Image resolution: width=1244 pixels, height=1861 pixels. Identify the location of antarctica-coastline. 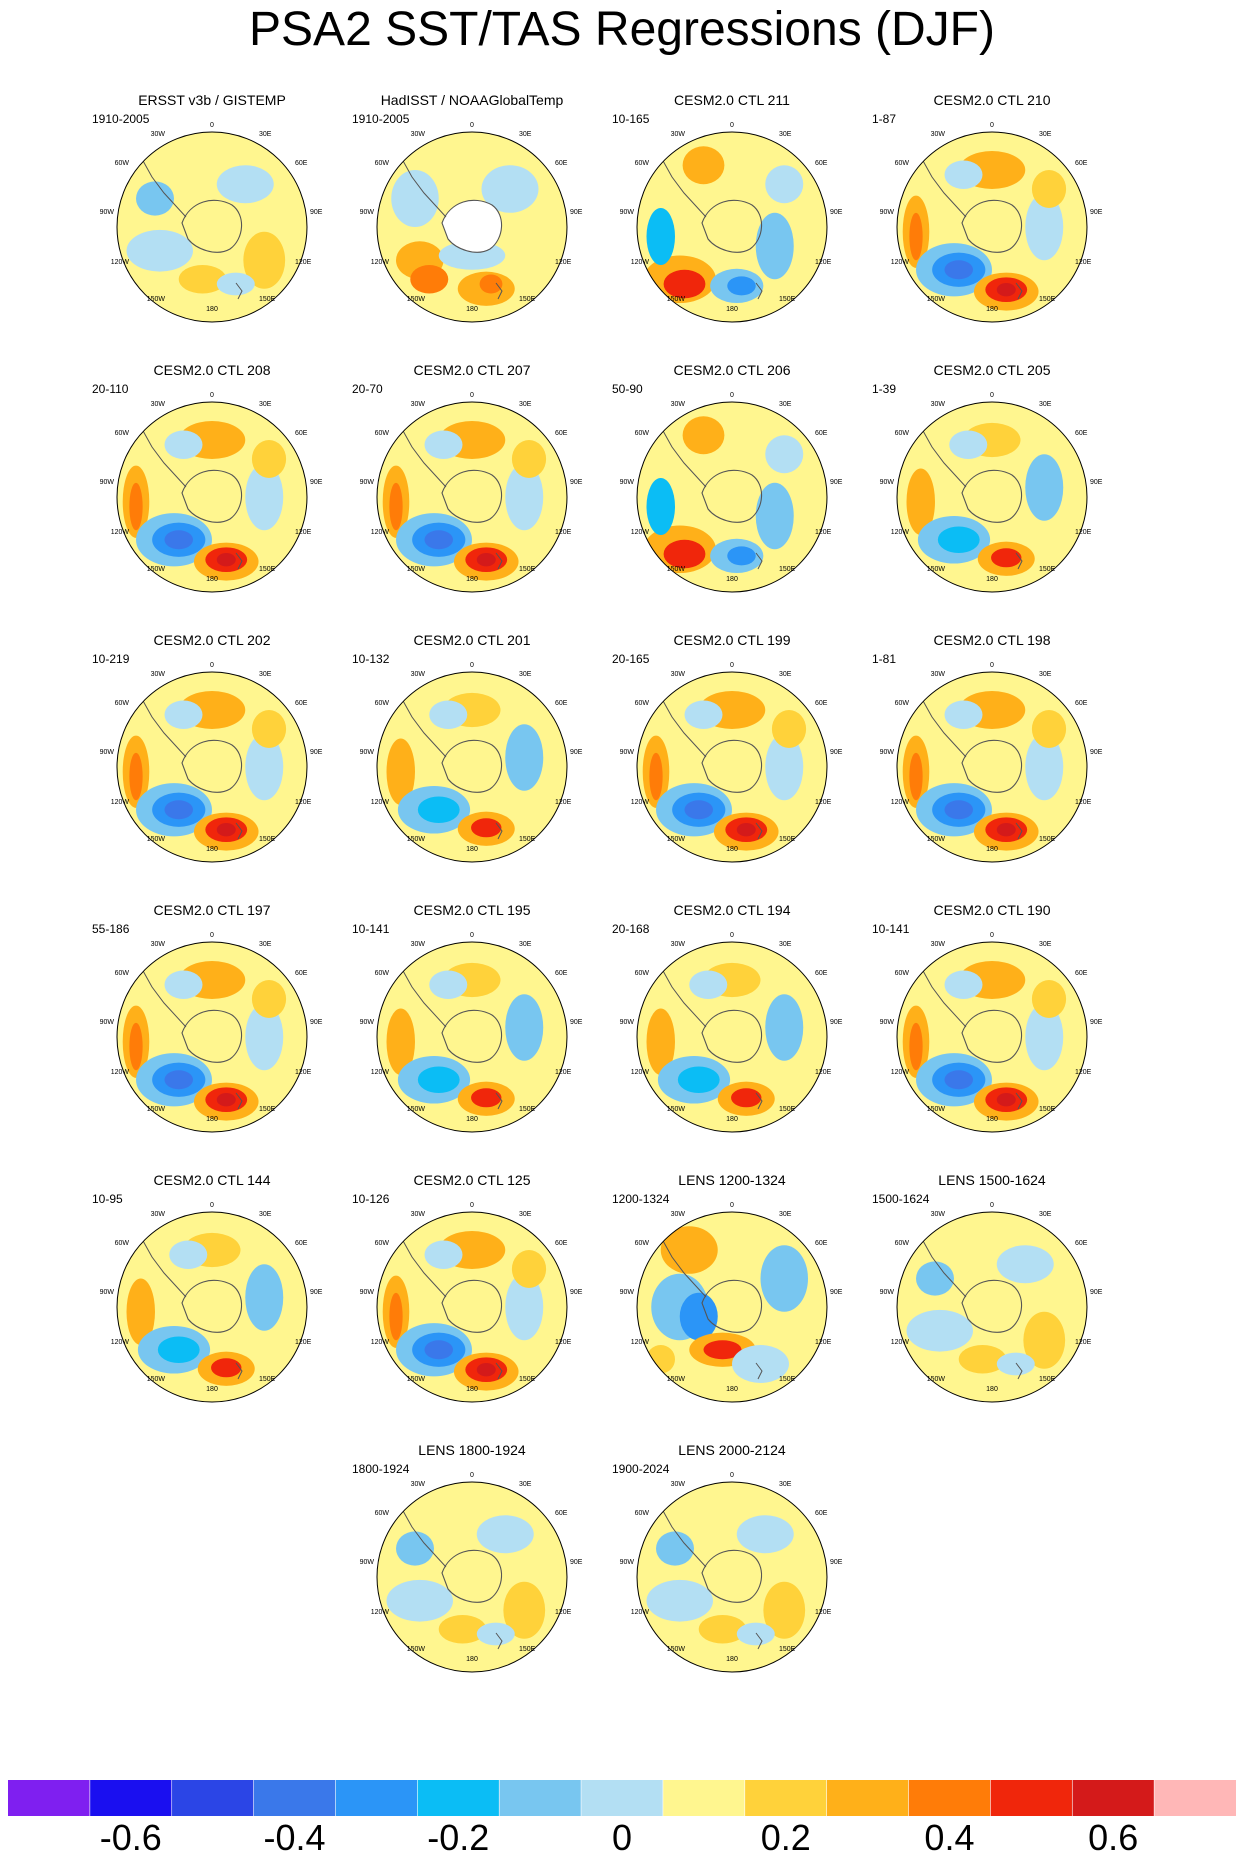
(212, 766).